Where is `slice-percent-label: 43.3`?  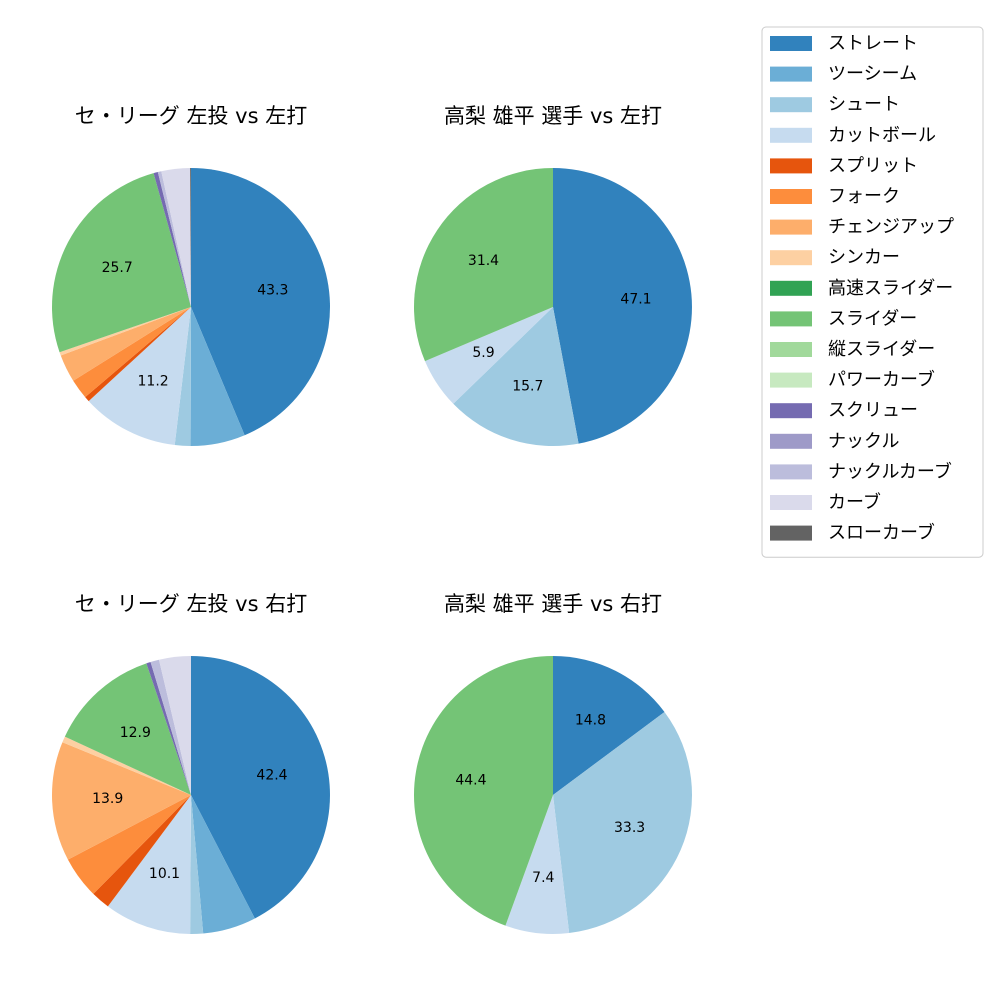
slice-percent-label: 43.3 is located at coordinates (272, 291).